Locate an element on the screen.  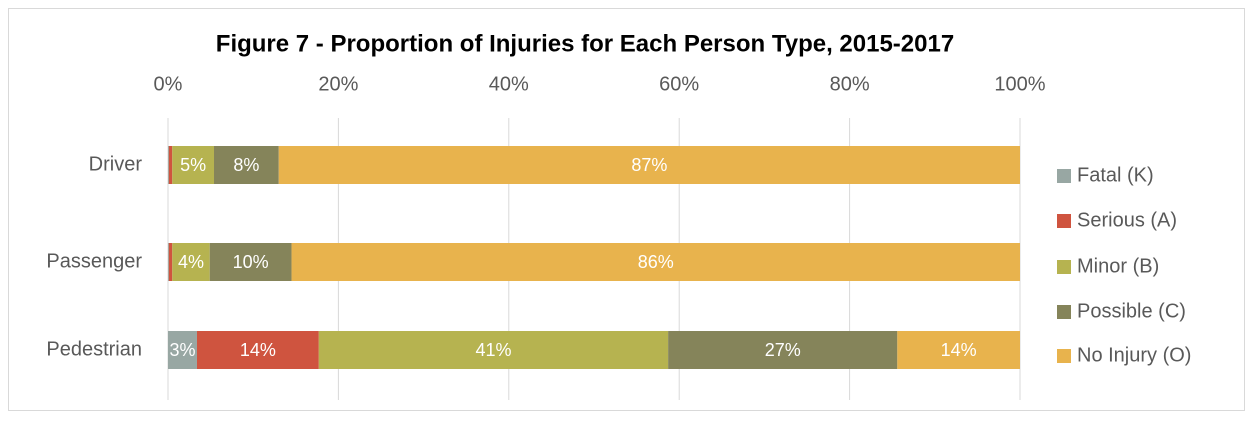
data-label: 4% is located at coordinates (191, 262).